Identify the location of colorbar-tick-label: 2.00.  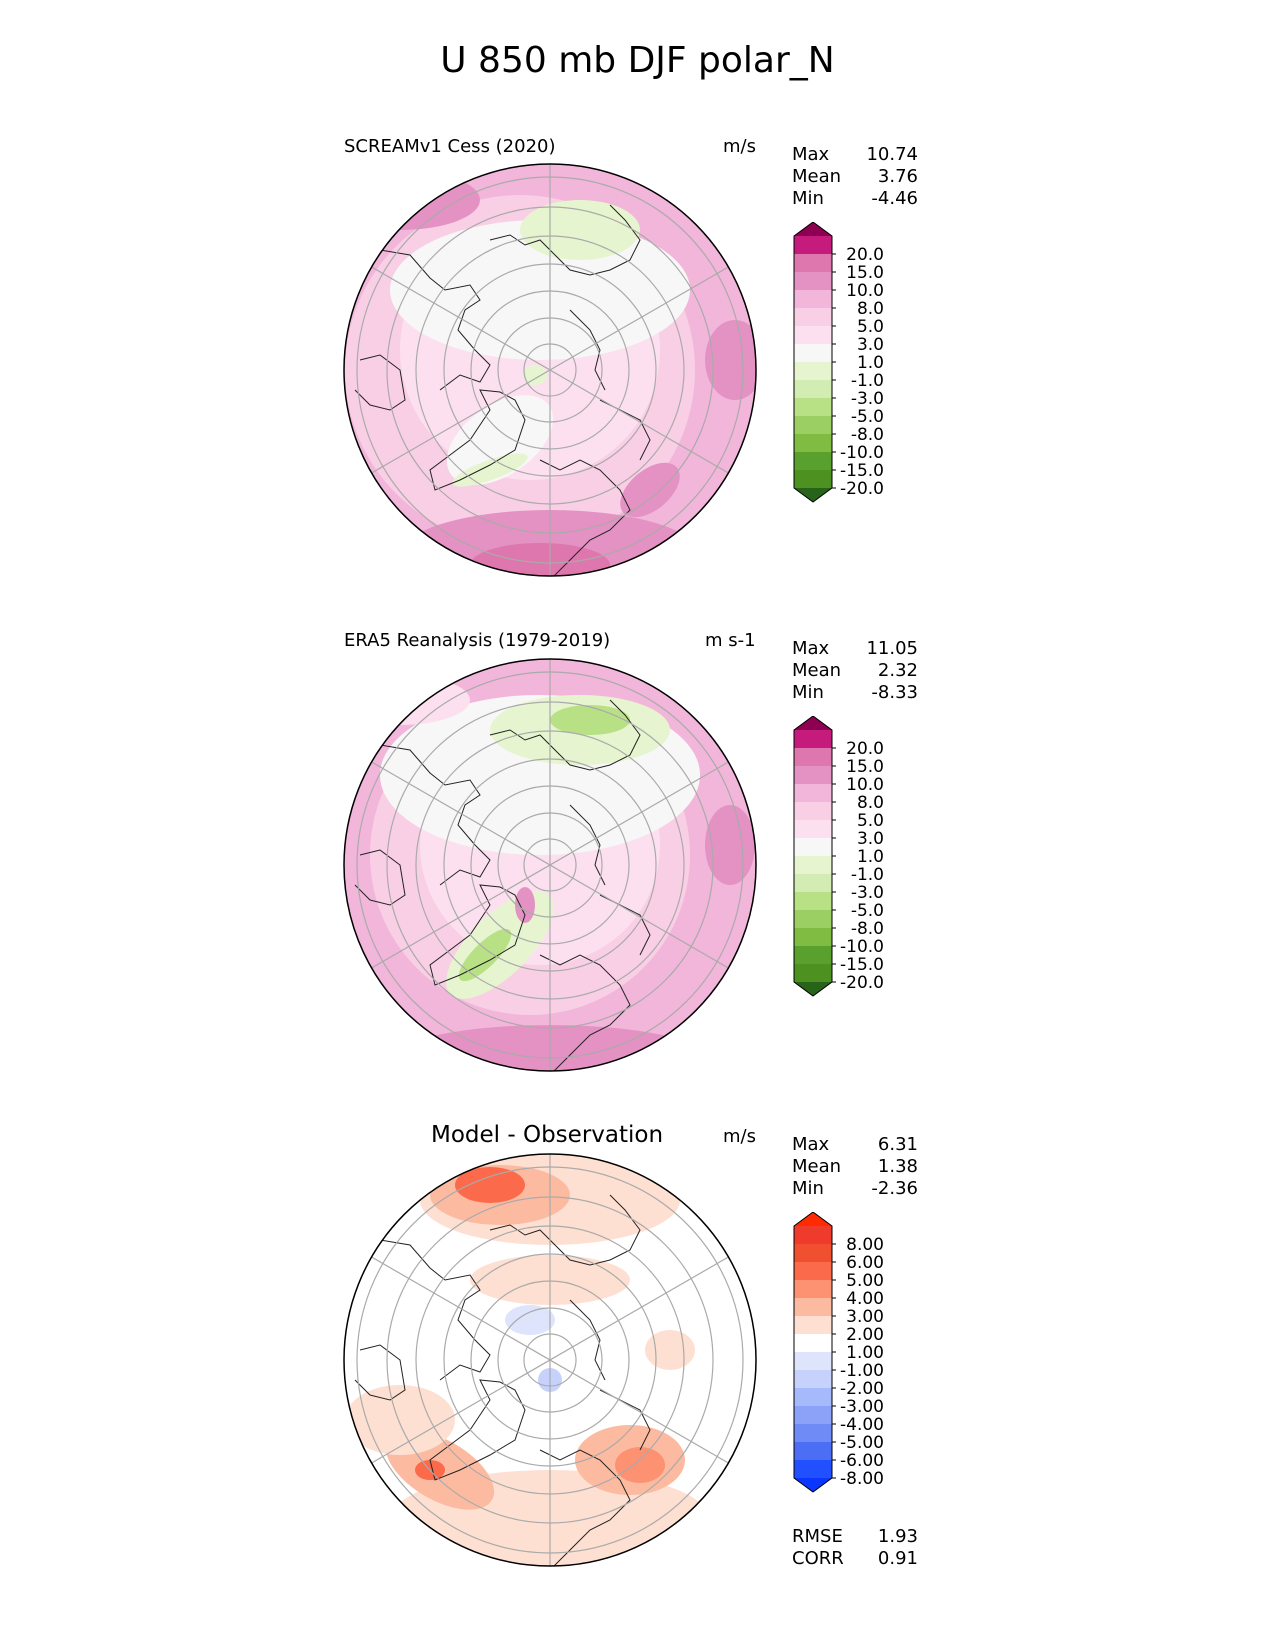
(865, 1335).